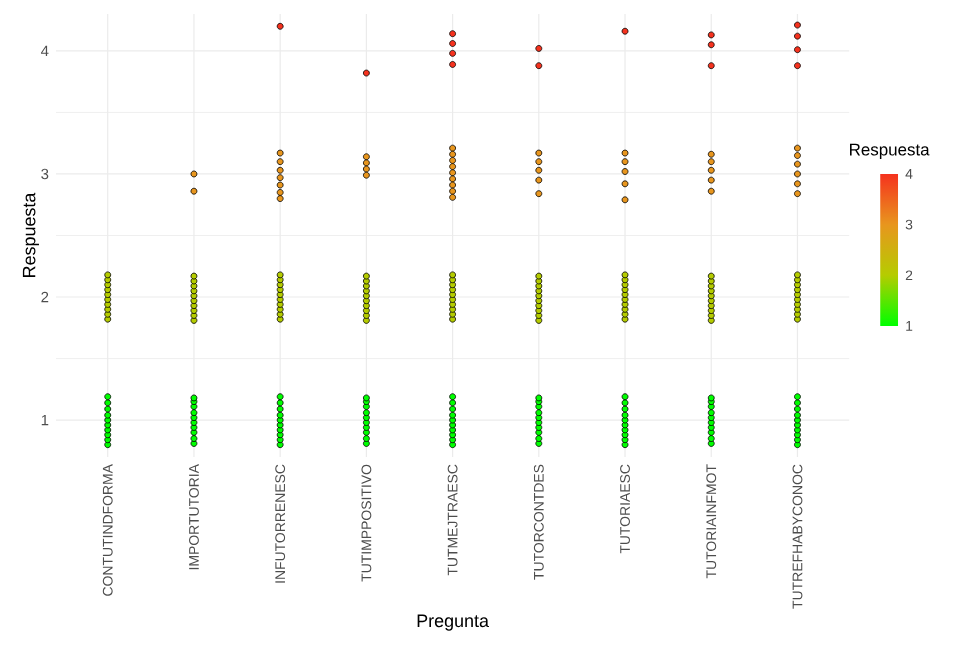 The image size is (980, 668). Describe the element at coordinates (453, 622) in the screenshot. I see `x-axis-title: Pregunta` at that location.